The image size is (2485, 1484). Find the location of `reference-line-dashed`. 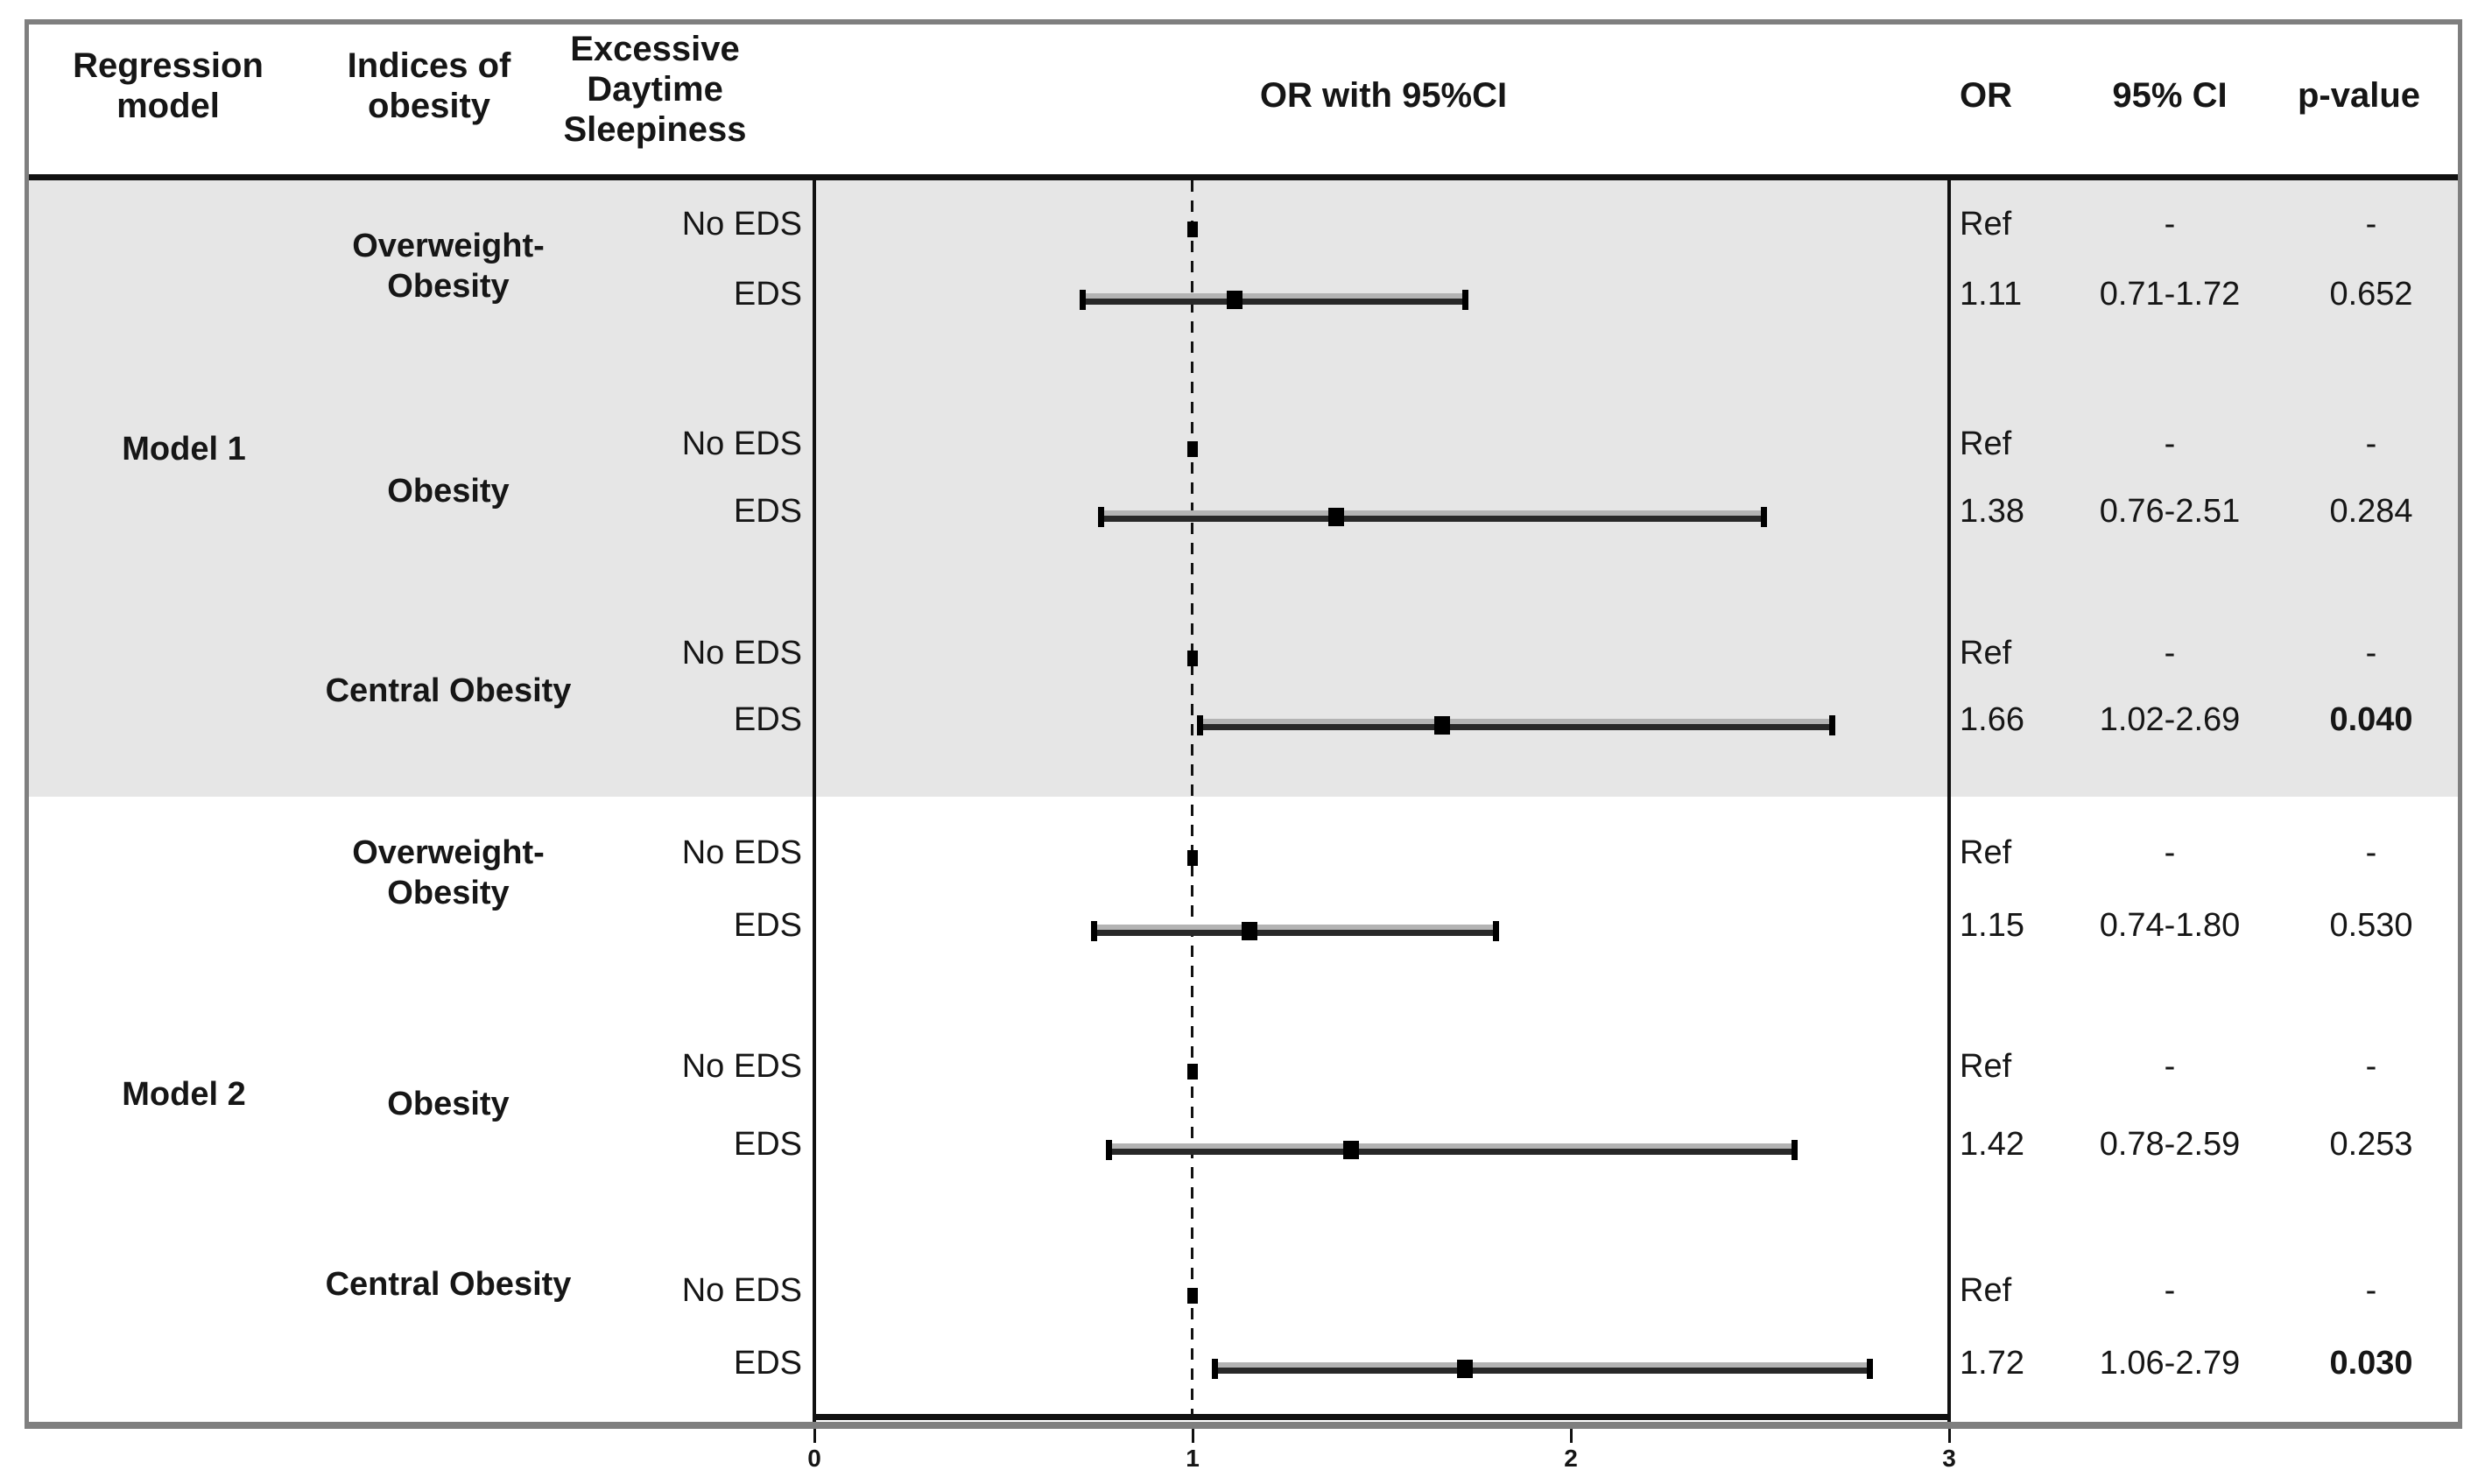

reference-line-dashed is located at coordinates (1192, 798).